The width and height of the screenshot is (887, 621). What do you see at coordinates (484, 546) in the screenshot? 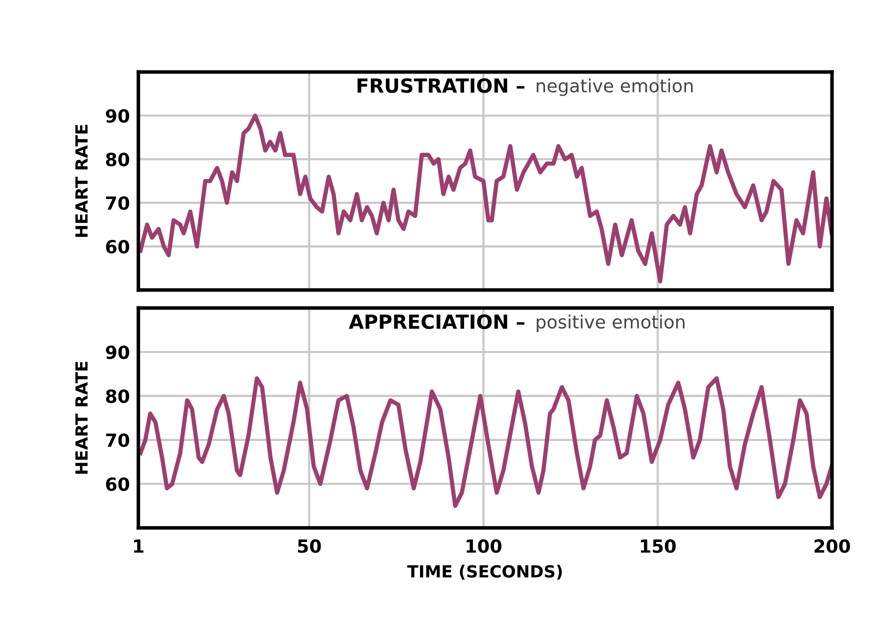
I see `x-tick-label: 100` at bounding box center [484, 546].